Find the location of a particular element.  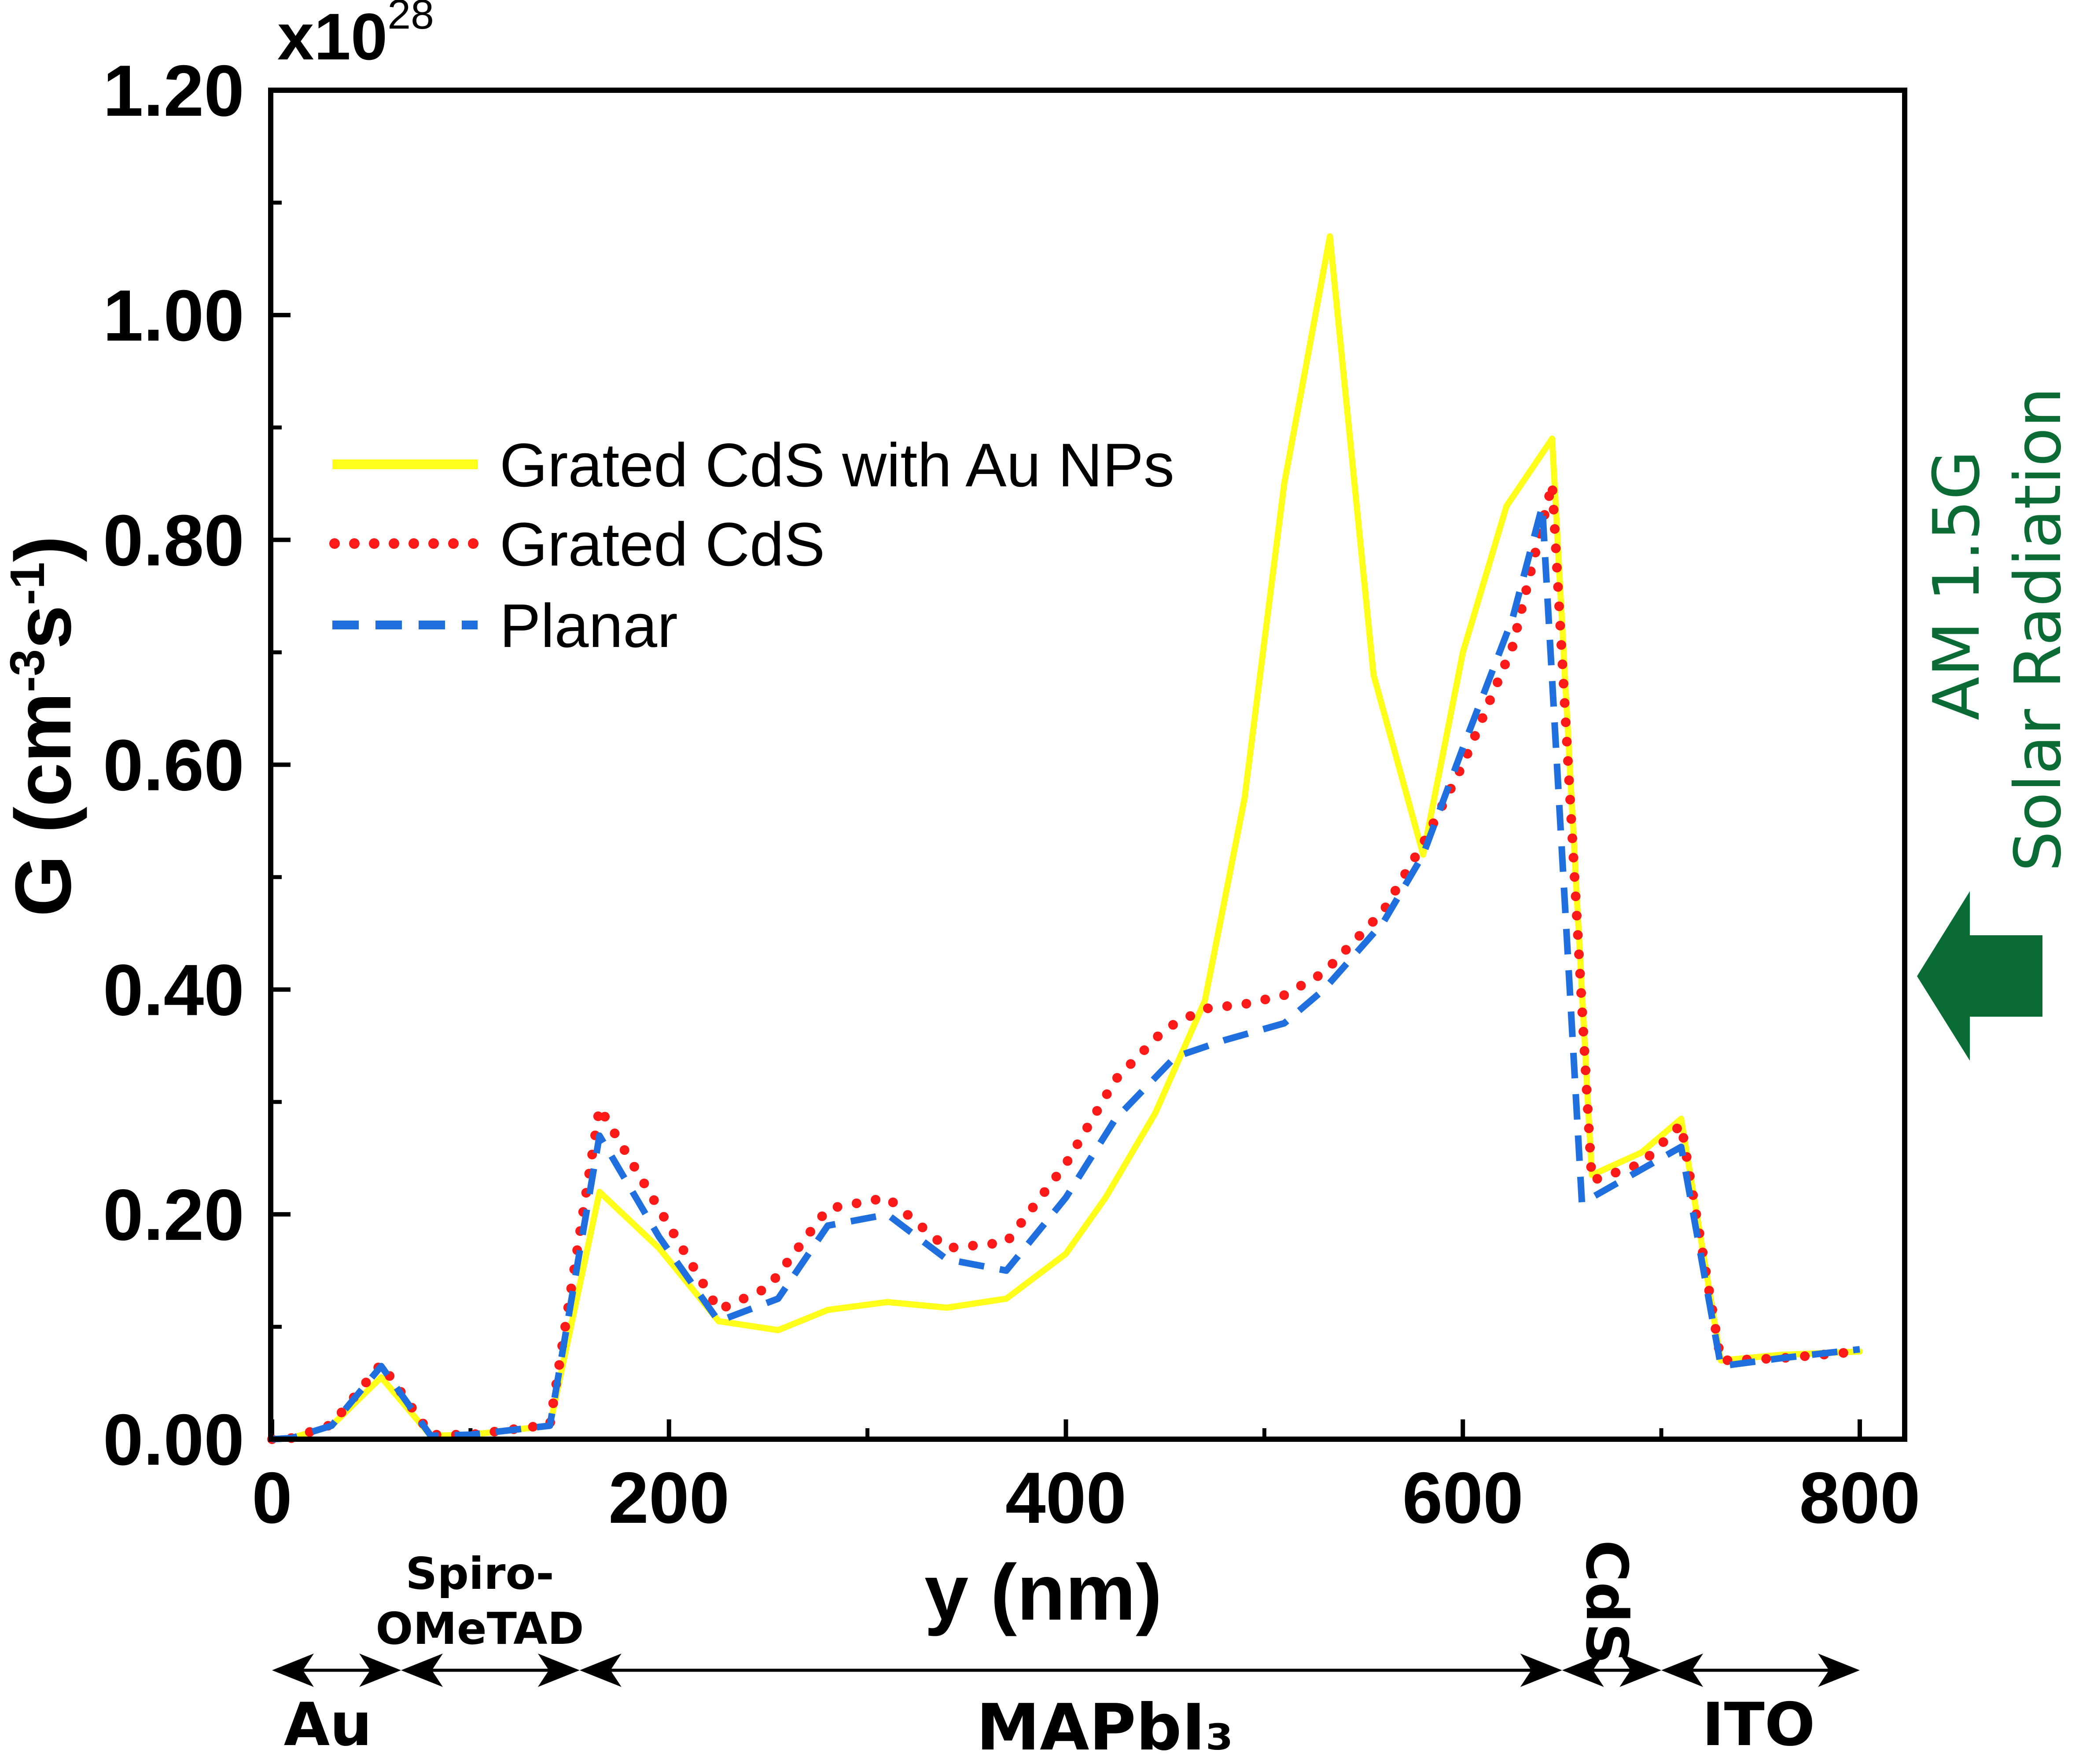

multiplier-base: x10 is located at coordinates (332, 37).